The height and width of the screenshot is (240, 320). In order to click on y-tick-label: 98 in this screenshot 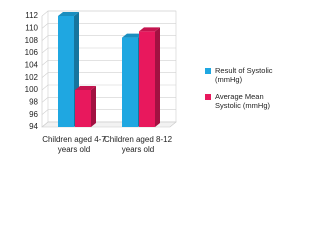, I will do `click(33, 101)`.